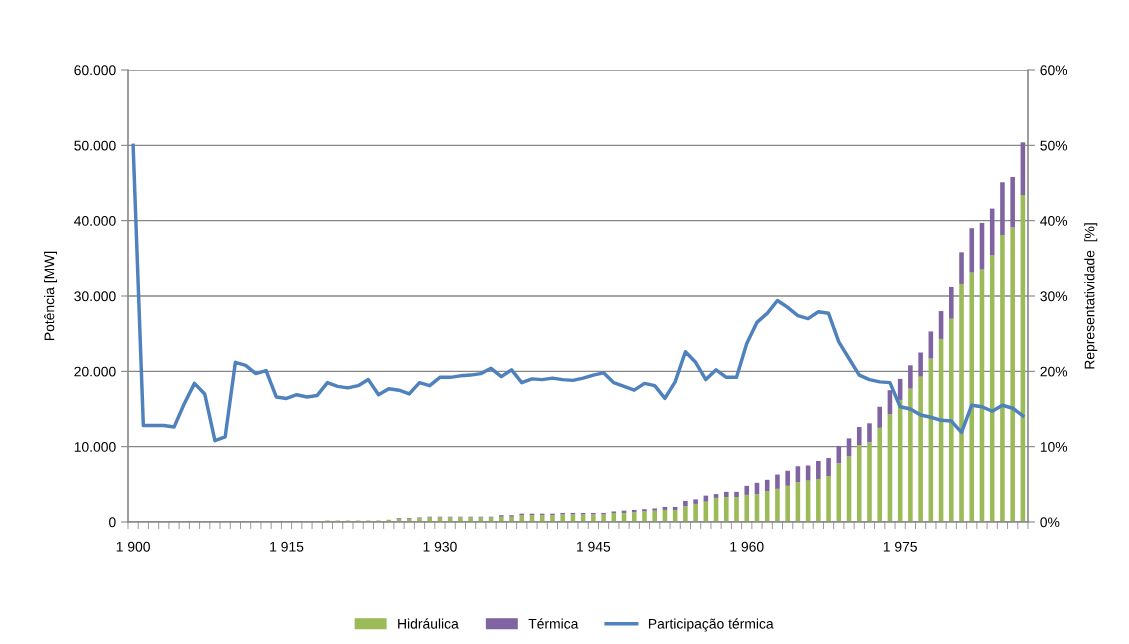  I want to click on legend-label: Térmica, so click(553, 623).